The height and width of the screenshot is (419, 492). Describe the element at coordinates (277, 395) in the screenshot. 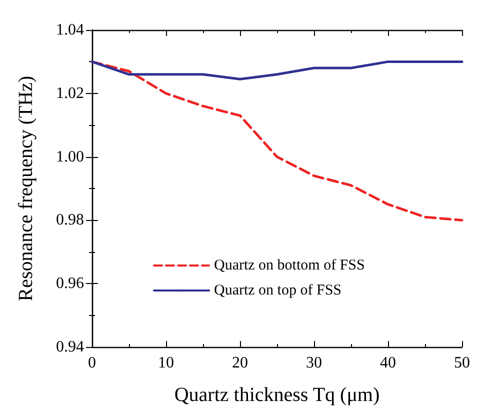

I see `x-axis-title: Quartz thickness Tq (μm)` at that location.